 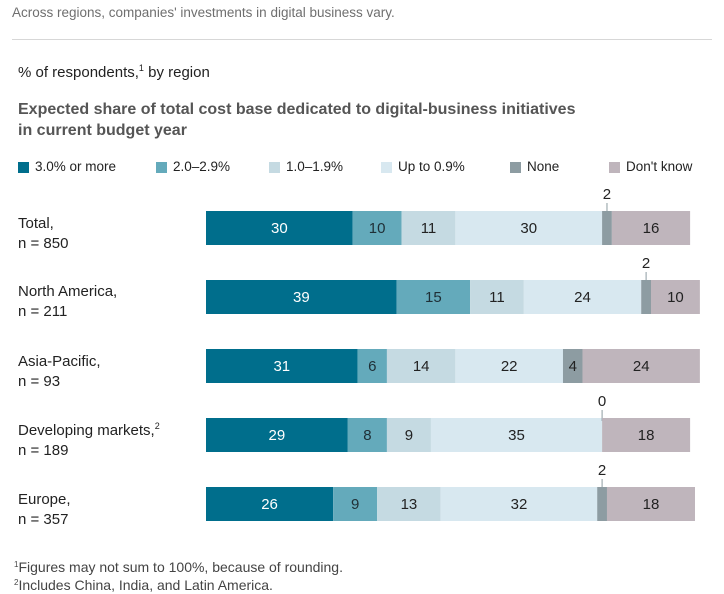 What do you see at coordinates (68, 301) in the screenshot?
I see `row-label-north-america: North America, n = 211` at bounding box center [68, 301].